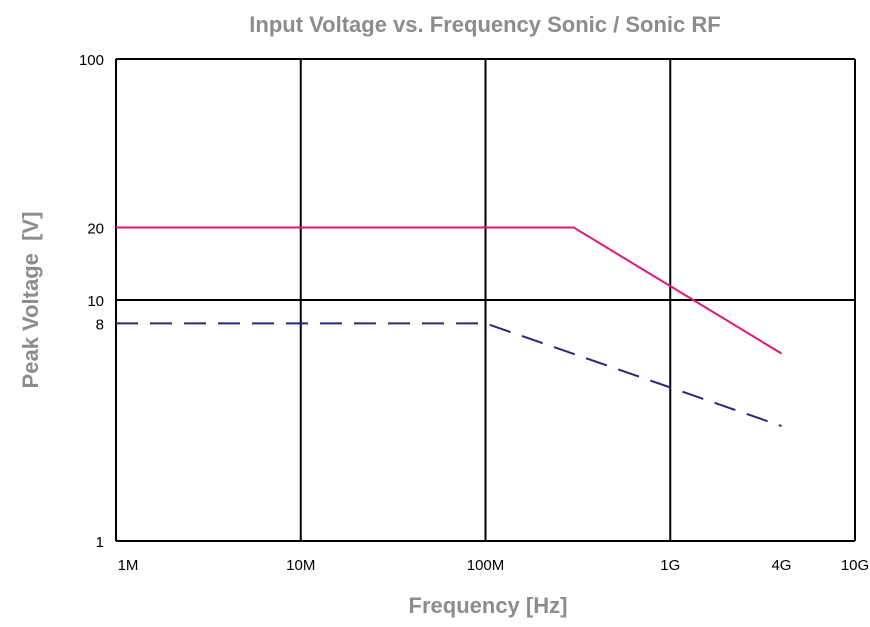  Describe the element at coordinates (488, 605) in the screenshot. I see `x-axis-label: Frequency [Hz]` at that location.